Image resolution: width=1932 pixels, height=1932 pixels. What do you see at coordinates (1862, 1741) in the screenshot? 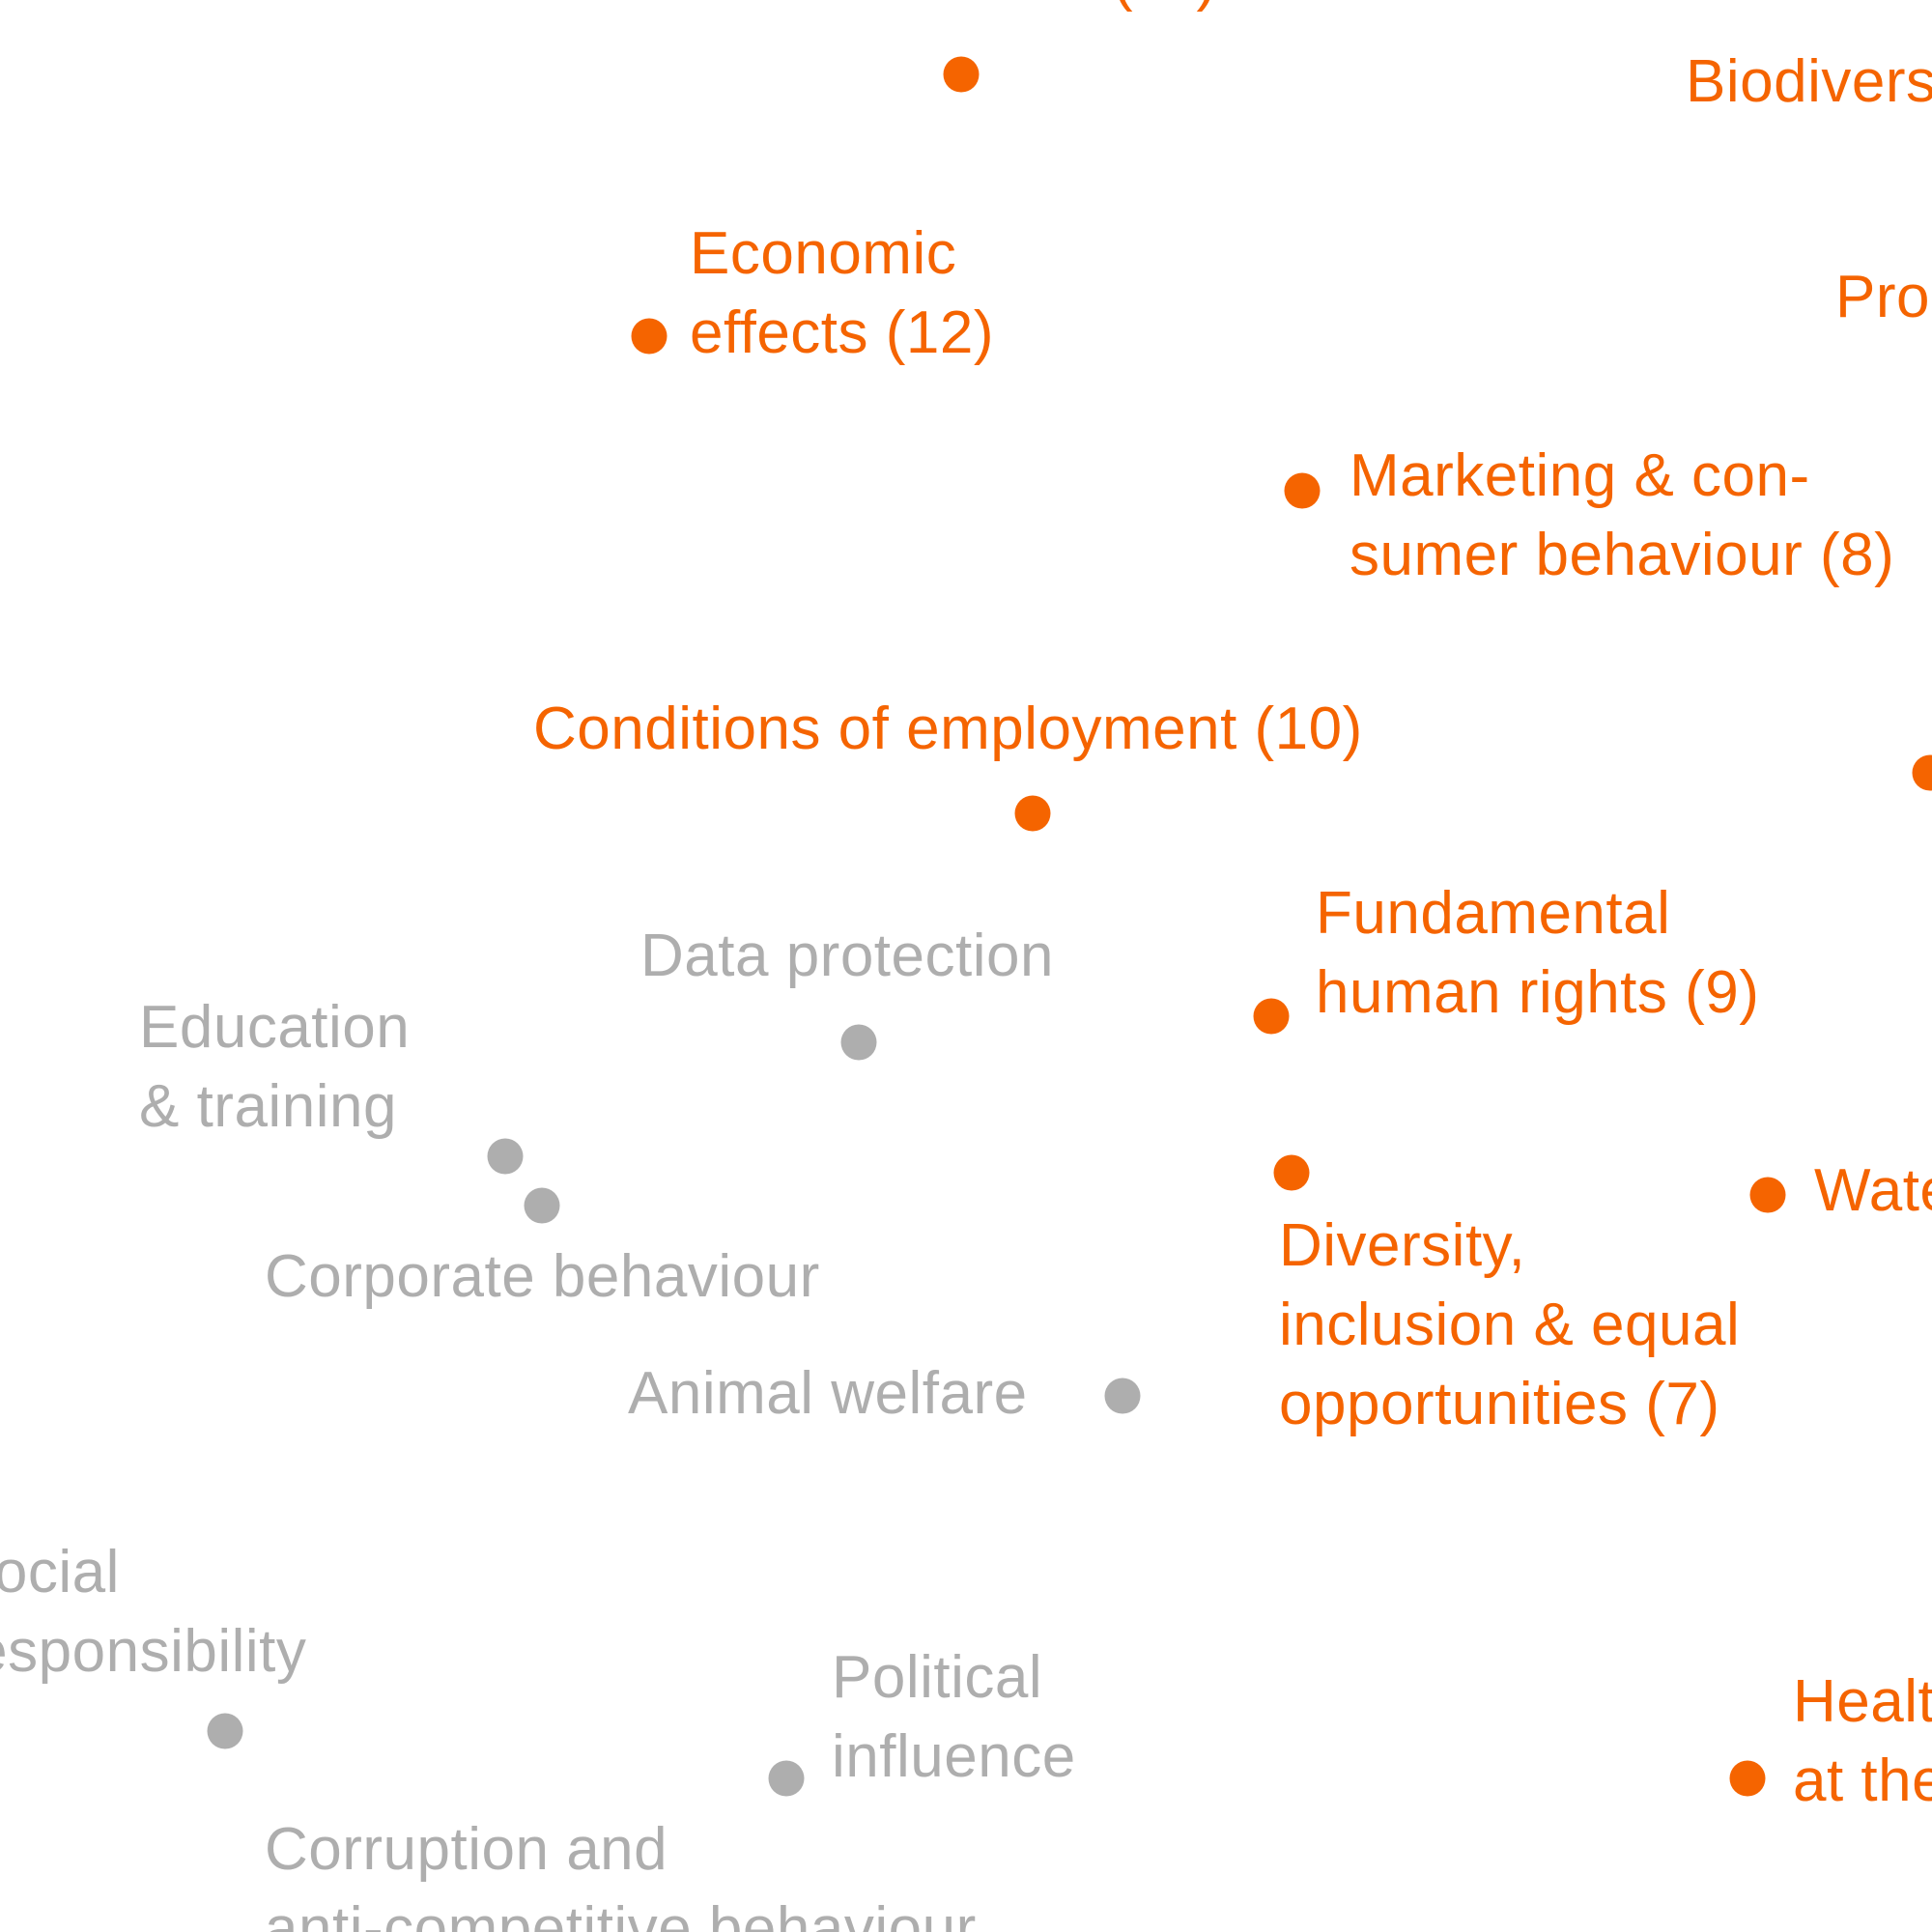
I see `point-label-health-safety-at-the-workplace: Health & safety at the workplace` at bounding box center [1862, 1741].